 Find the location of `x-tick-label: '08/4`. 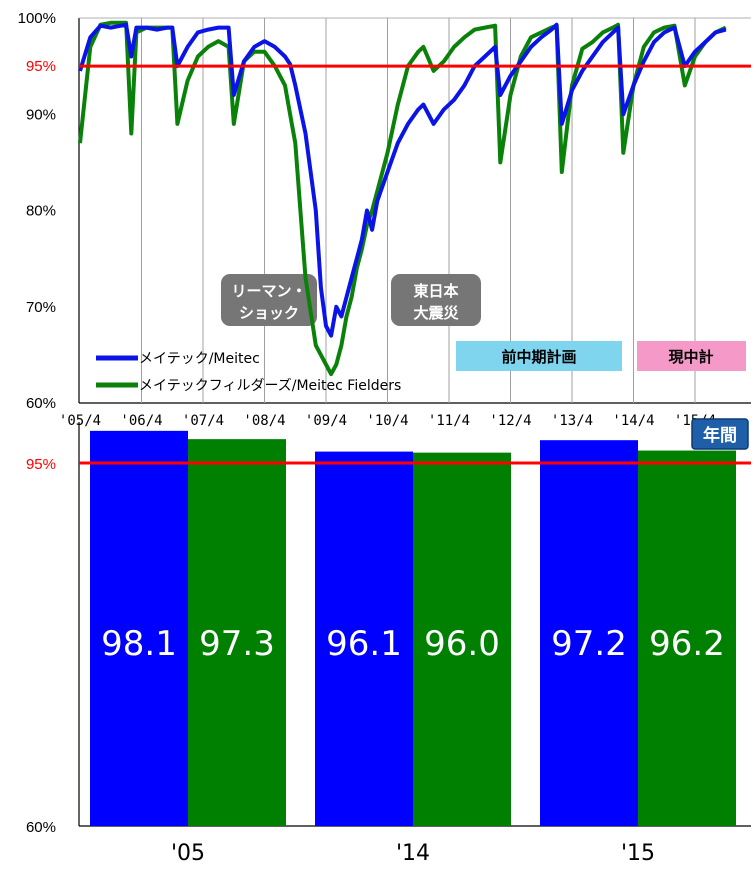

x-tick-label: '08/4 is located at coordinates (264, 421).